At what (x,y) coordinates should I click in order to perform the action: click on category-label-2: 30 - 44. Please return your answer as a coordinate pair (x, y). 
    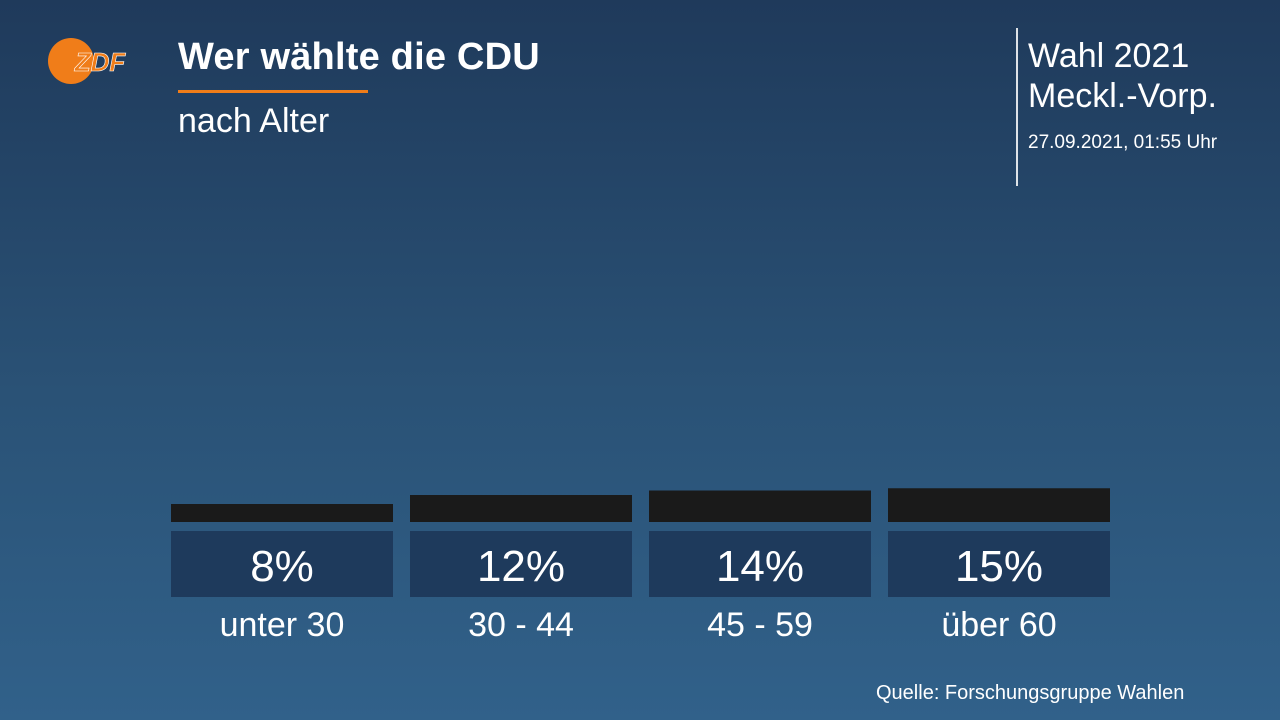
    Looking at the image, I should click on (521, 625).